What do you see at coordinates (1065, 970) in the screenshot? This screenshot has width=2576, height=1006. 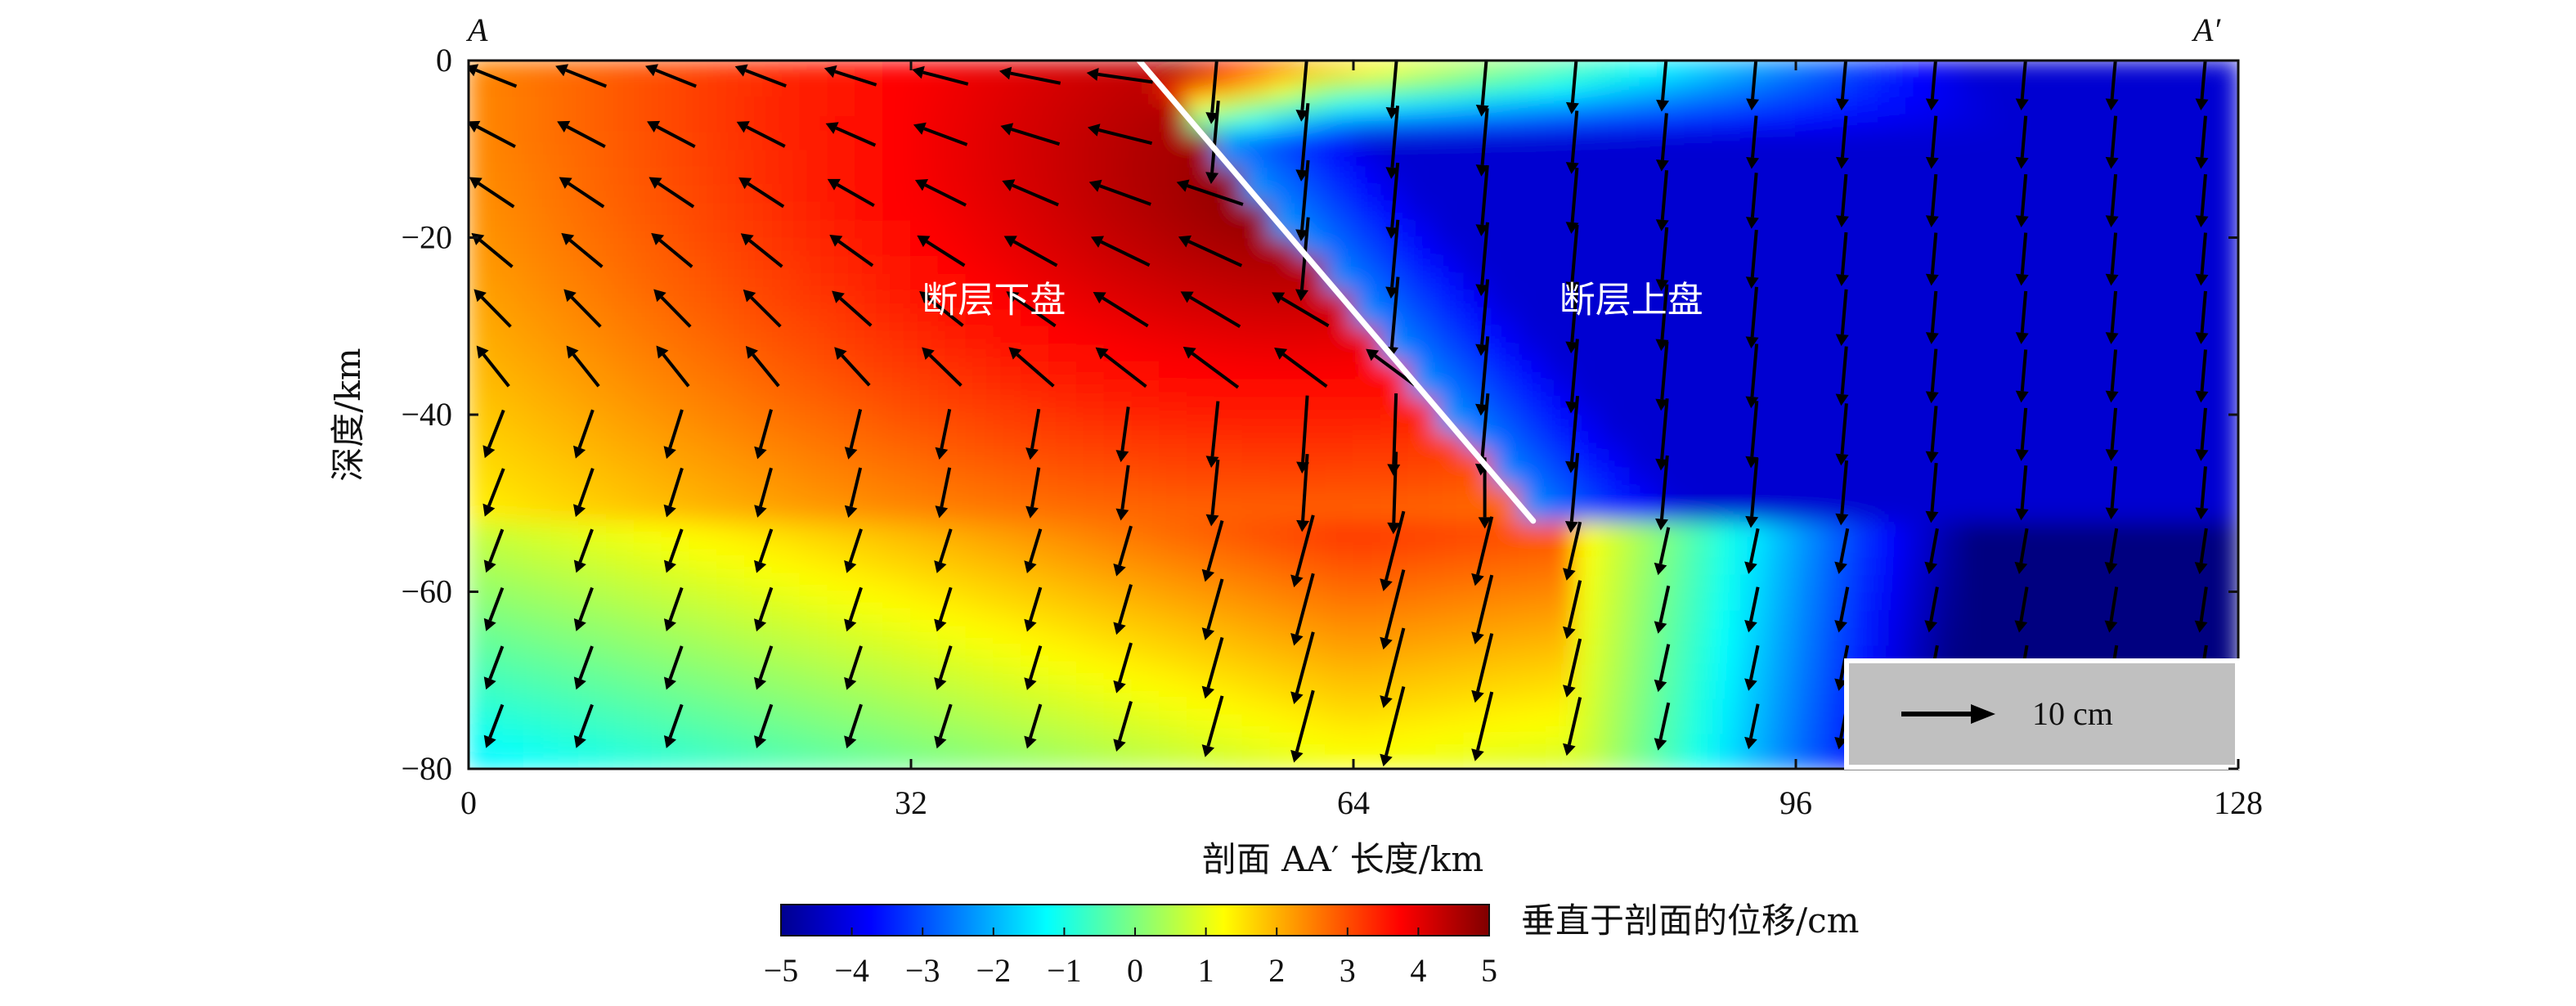 I see `colorbar-tick-label: −1` at bounding box center [1065, 970].